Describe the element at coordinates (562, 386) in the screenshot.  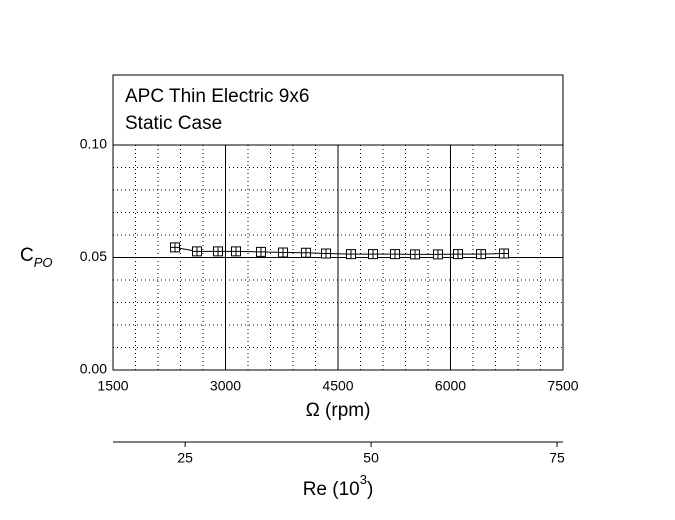
I see `x-tick-label: 7500` at that location.